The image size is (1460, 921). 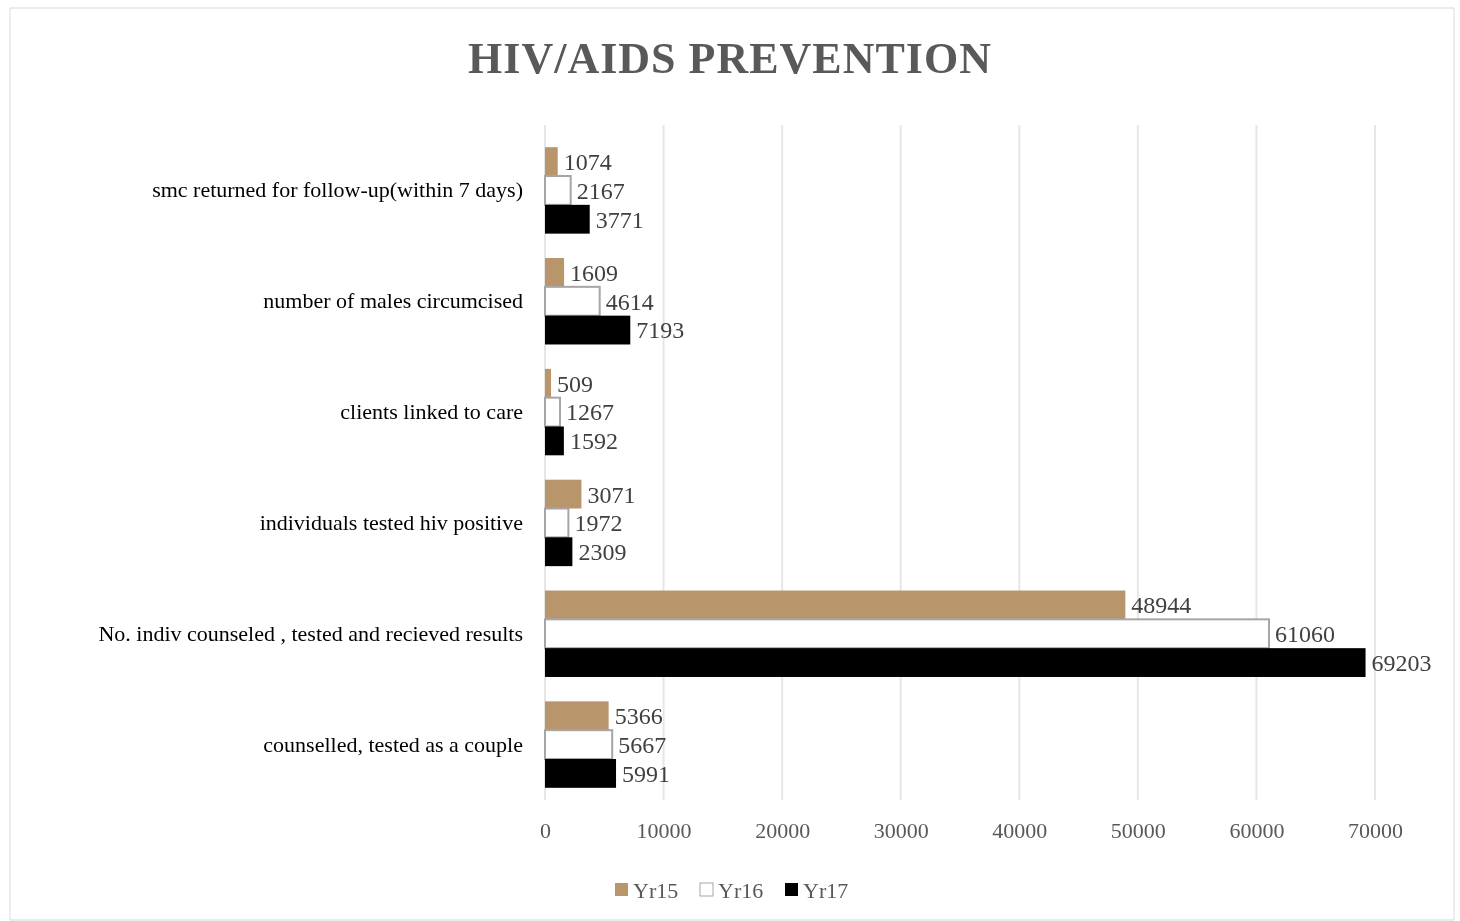 What do you see at coordinates (600, 190) in the screenshot?
I see `data-label: 2167` at bounding box center [600, 190].